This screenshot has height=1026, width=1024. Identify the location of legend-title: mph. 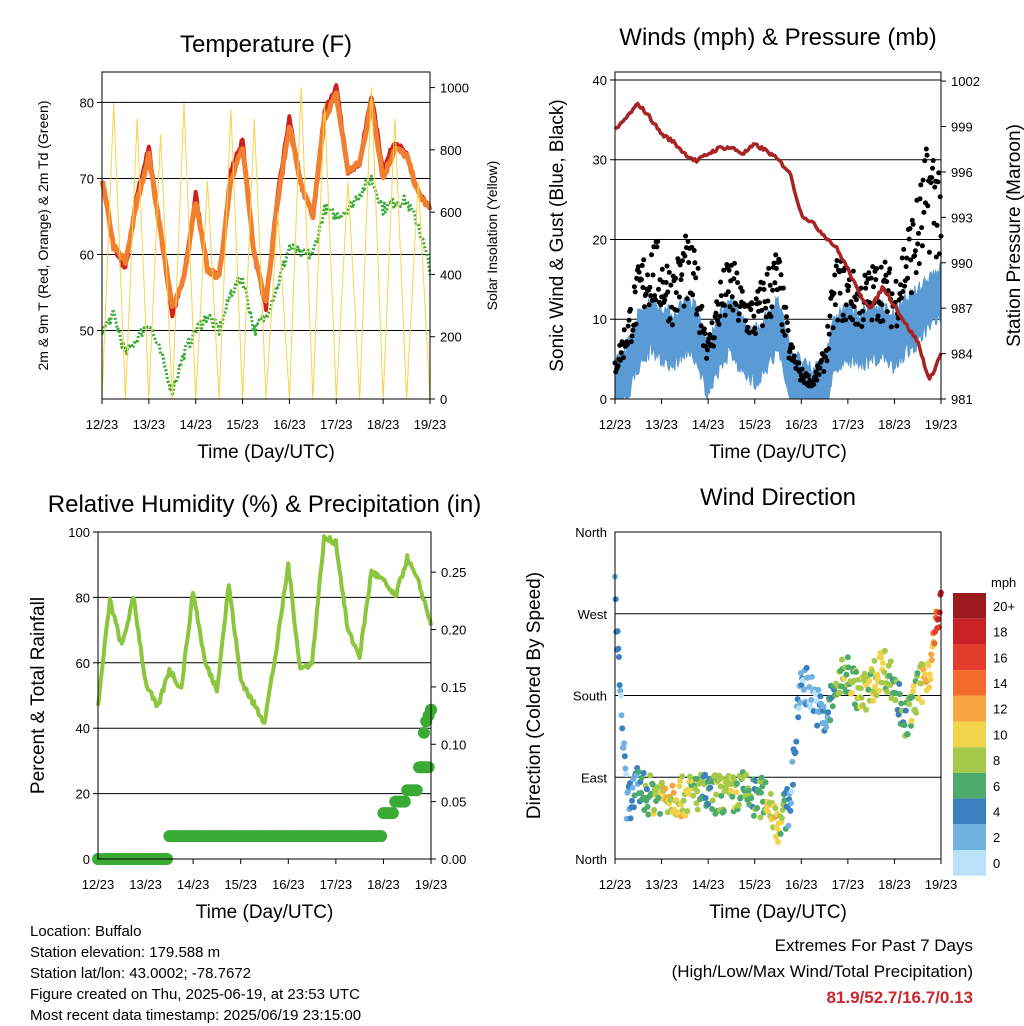
(1003, 582).